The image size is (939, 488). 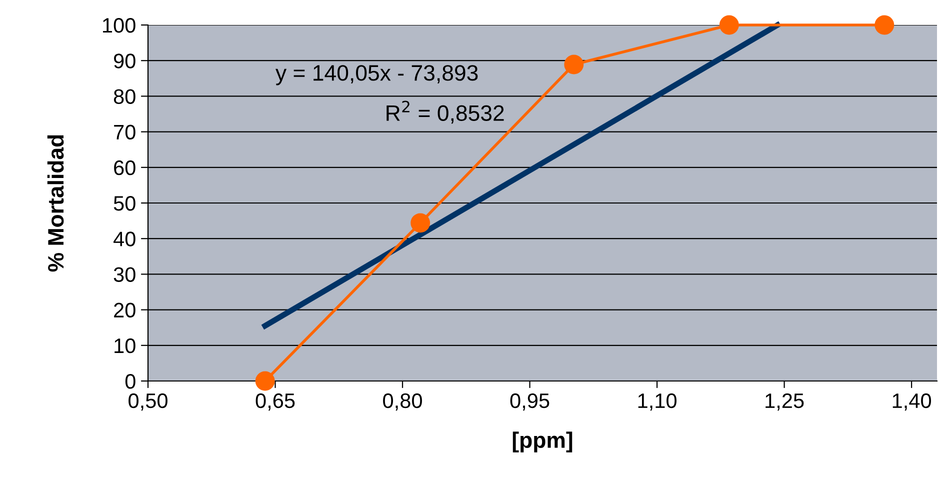 I want to click on y-axis-title: % Mortalidad, so click(x=55, y=203).